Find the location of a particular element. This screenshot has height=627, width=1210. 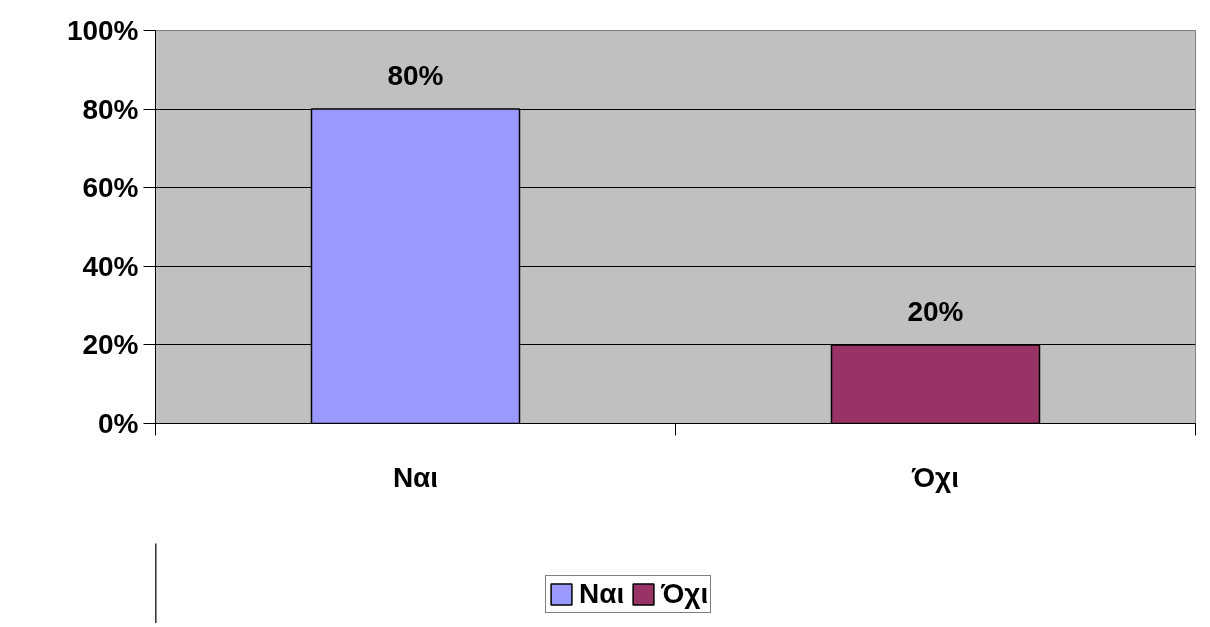

y-tick-label: 100% is located at coordinates (102, 30).